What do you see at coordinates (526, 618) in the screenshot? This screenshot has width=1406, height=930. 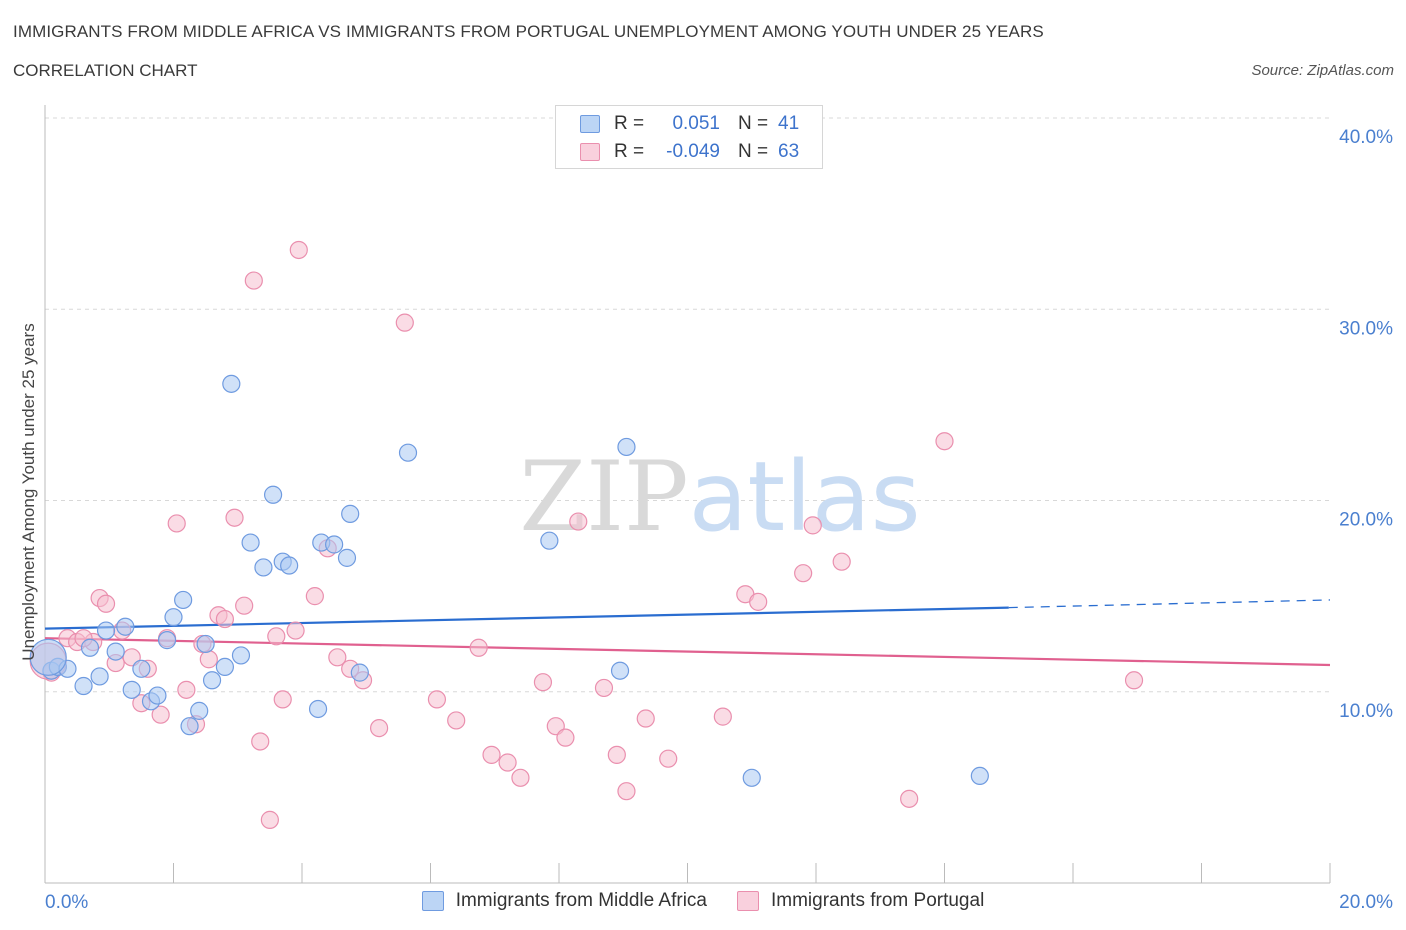 I see `trend-line-middle-africa` at bounding box center [526, 618].